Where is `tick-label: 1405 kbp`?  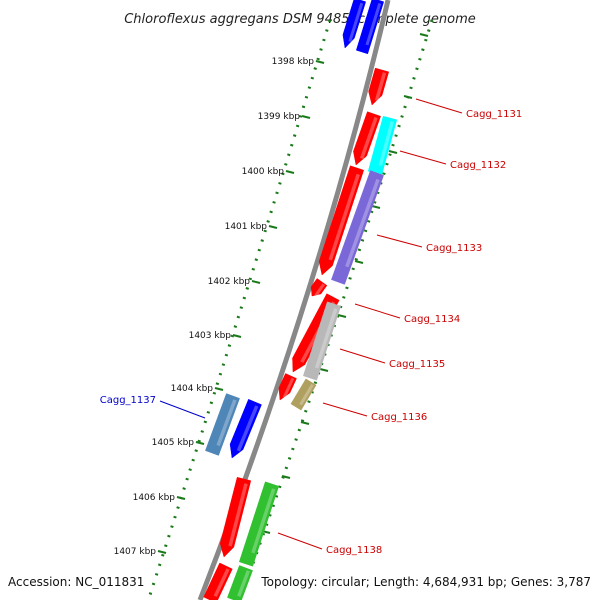
tick-label: 1405 kbp is located at coordinates (173, 443).